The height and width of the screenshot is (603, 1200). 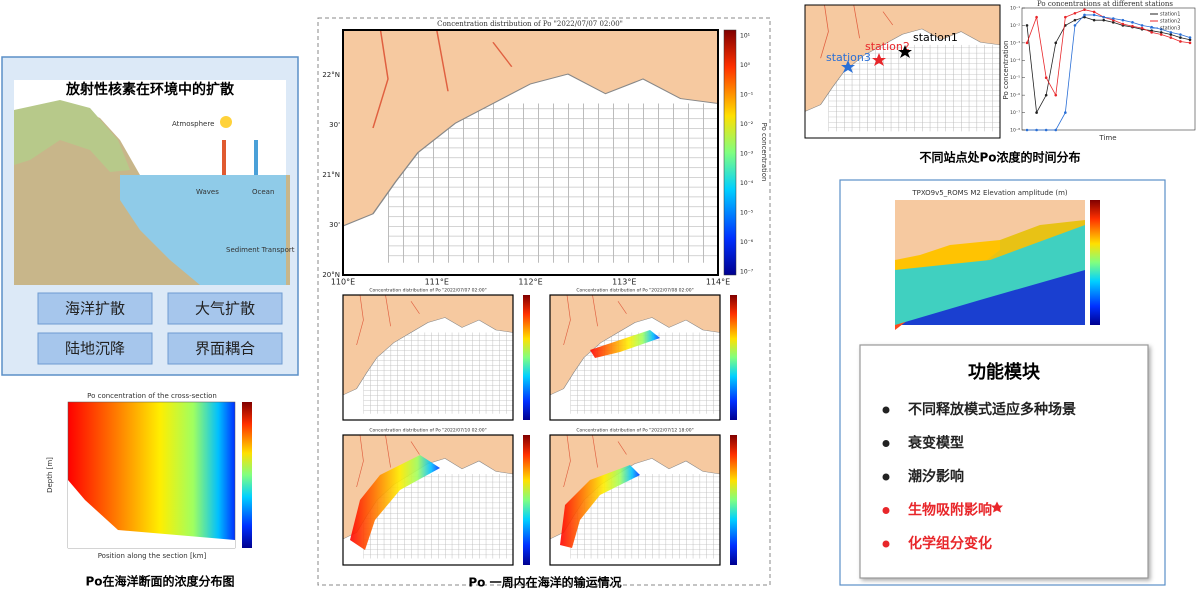 I want to click on x-tick-label: 110°E, so click(x=343, y=282).